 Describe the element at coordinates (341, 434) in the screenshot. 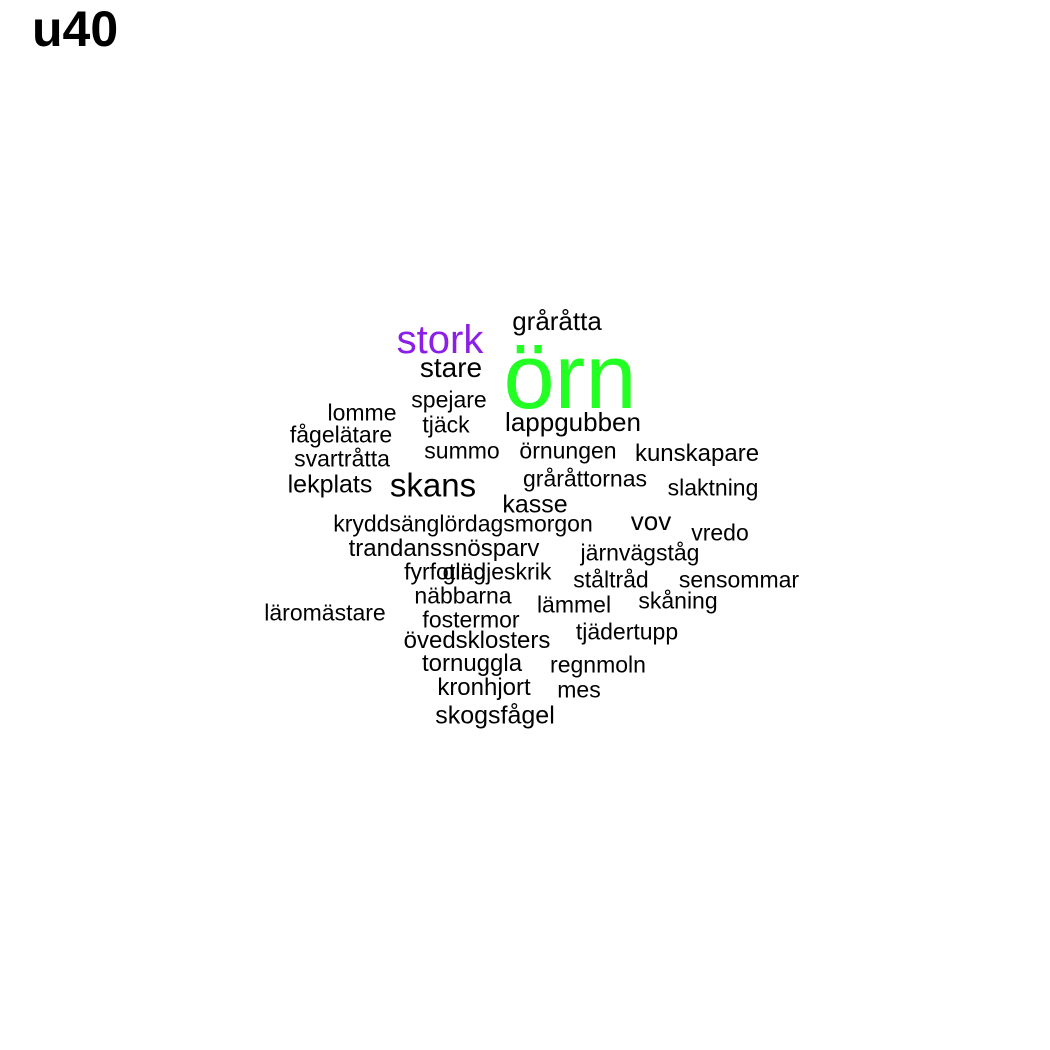

I see `cloud-word: fågelätare` at that location.